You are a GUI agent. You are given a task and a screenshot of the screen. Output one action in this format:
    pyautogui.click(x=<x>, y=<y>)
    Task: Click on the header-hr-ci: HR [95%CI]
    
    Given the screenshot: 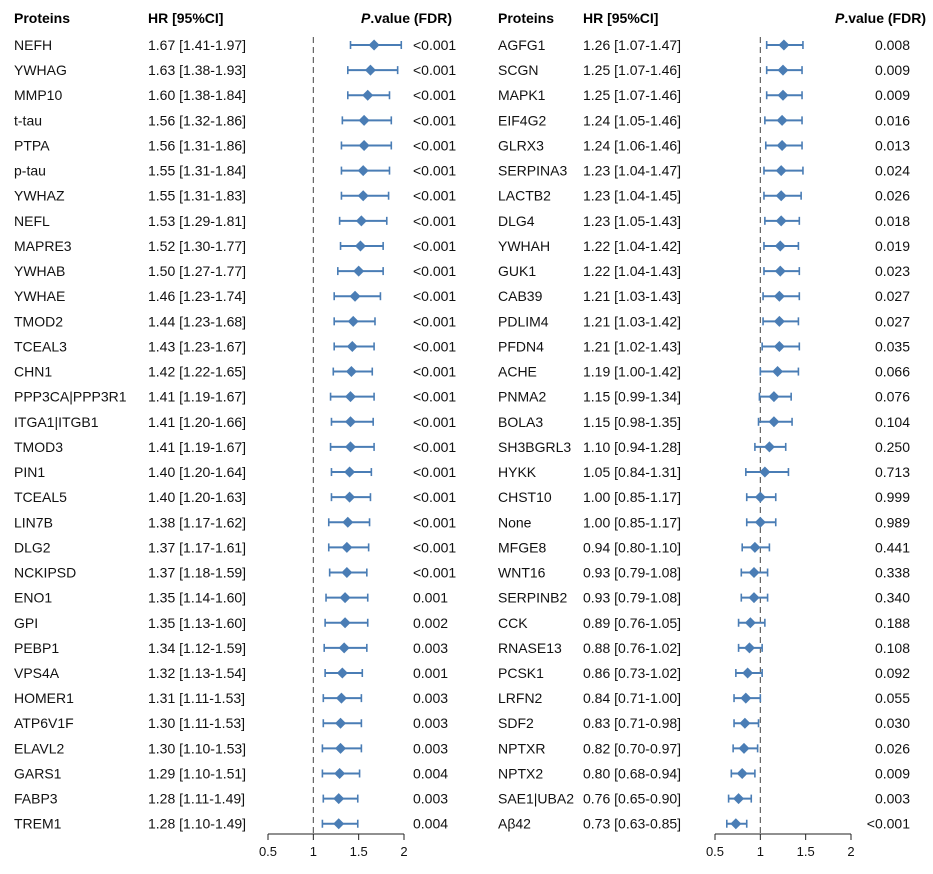 What is the action you would take?
    pyautogui.click(x=185, y=18)
    